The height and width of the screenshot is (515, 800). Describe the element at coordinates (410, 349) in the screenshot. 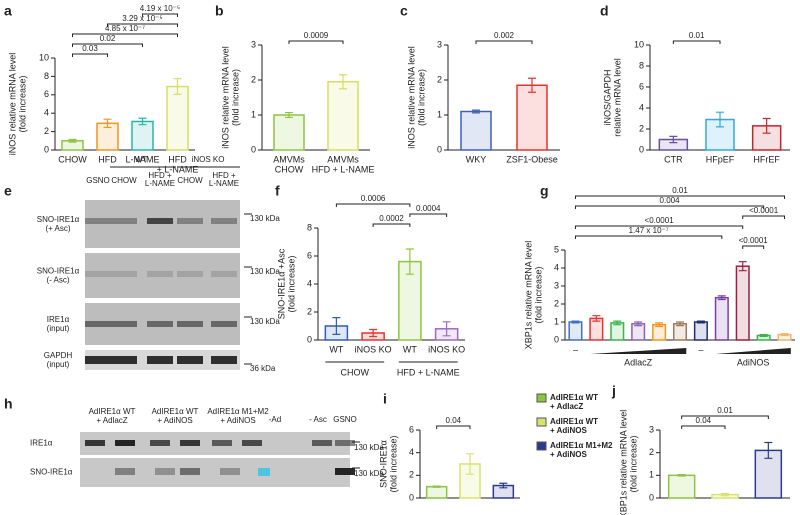

I see `x-tick-label: WT` at that location.